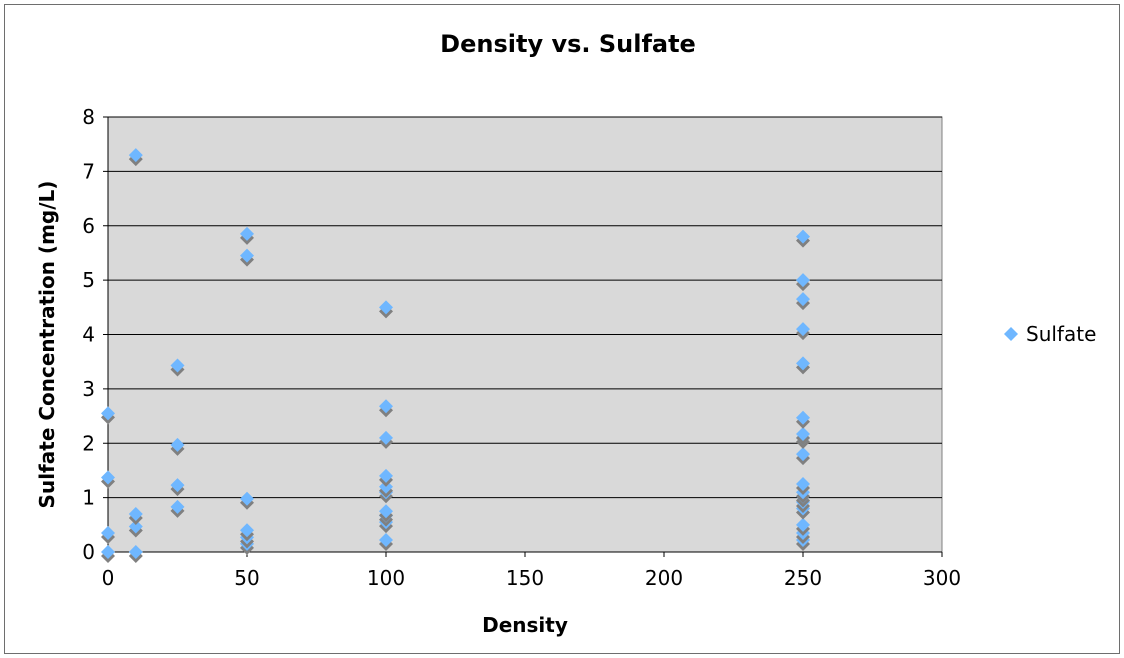 This screenshot has height=658, width=1124. Describe the element at coordinates (88, 498) in the screenshot. I see `y-tick-label: 1` at that location.